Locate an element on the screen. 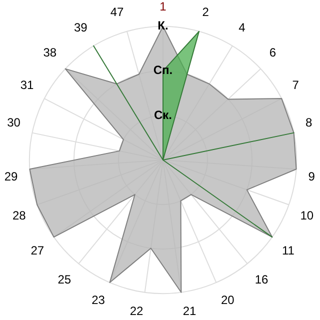 The height and width of the screenshot is (320, 320). spoke-label: 10 is located at coordinates (307, 215).